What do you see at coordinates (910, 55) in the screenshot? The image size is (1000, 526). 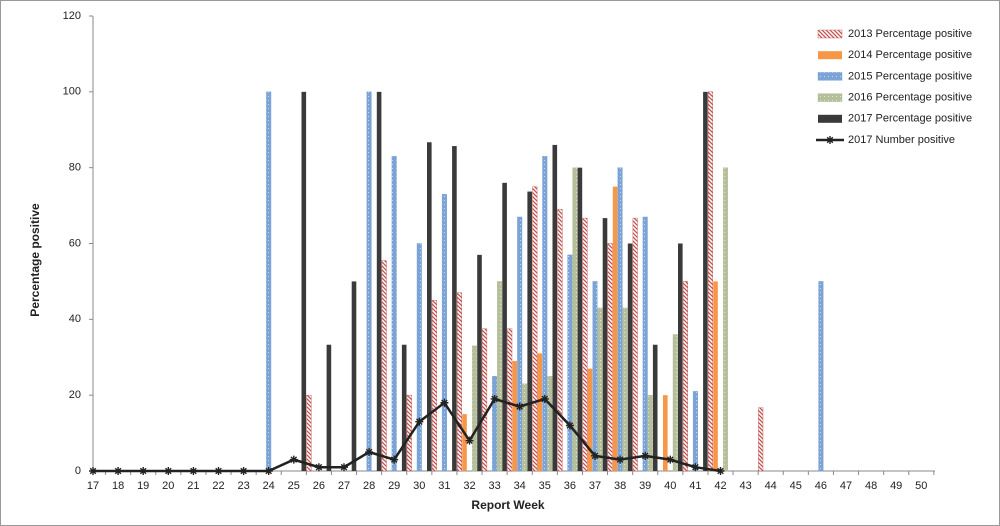 I see `legend-label: 2014 Percentage positive` at bounding box center [910, 55].